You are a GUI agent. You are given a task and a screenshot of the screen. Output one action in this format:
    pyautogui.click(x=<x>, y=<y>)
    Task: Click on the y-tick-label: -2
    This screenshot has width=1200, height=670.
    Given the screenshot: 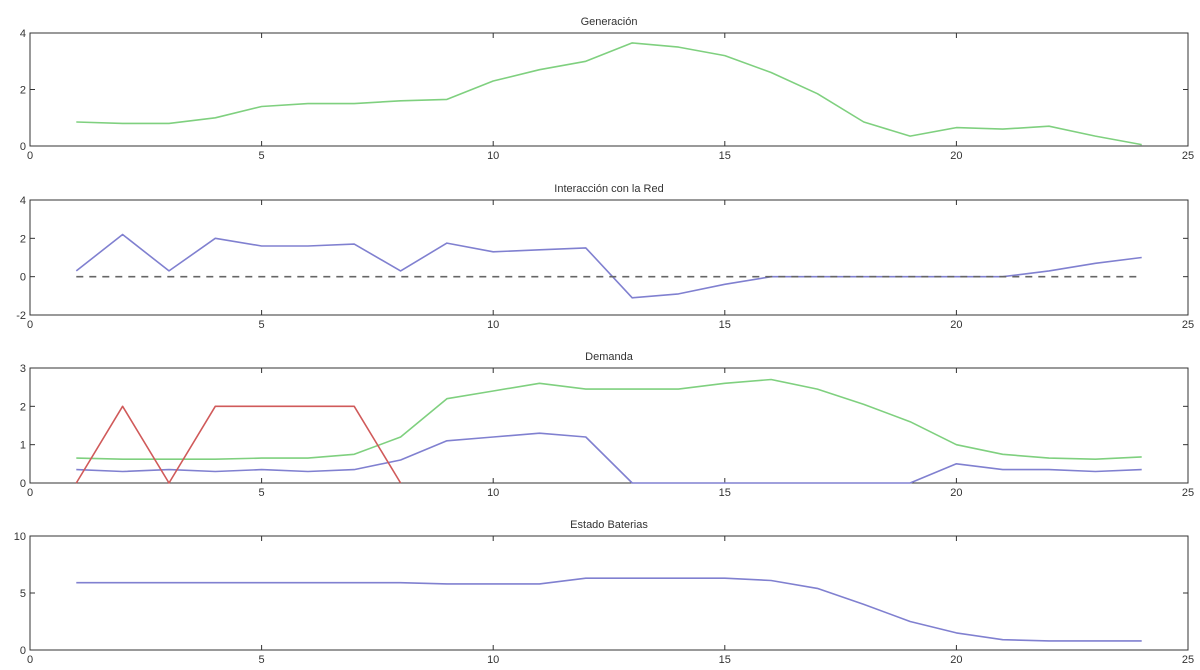 What is the action you would take?
    pyautogui.click(x=21, y=316)
    